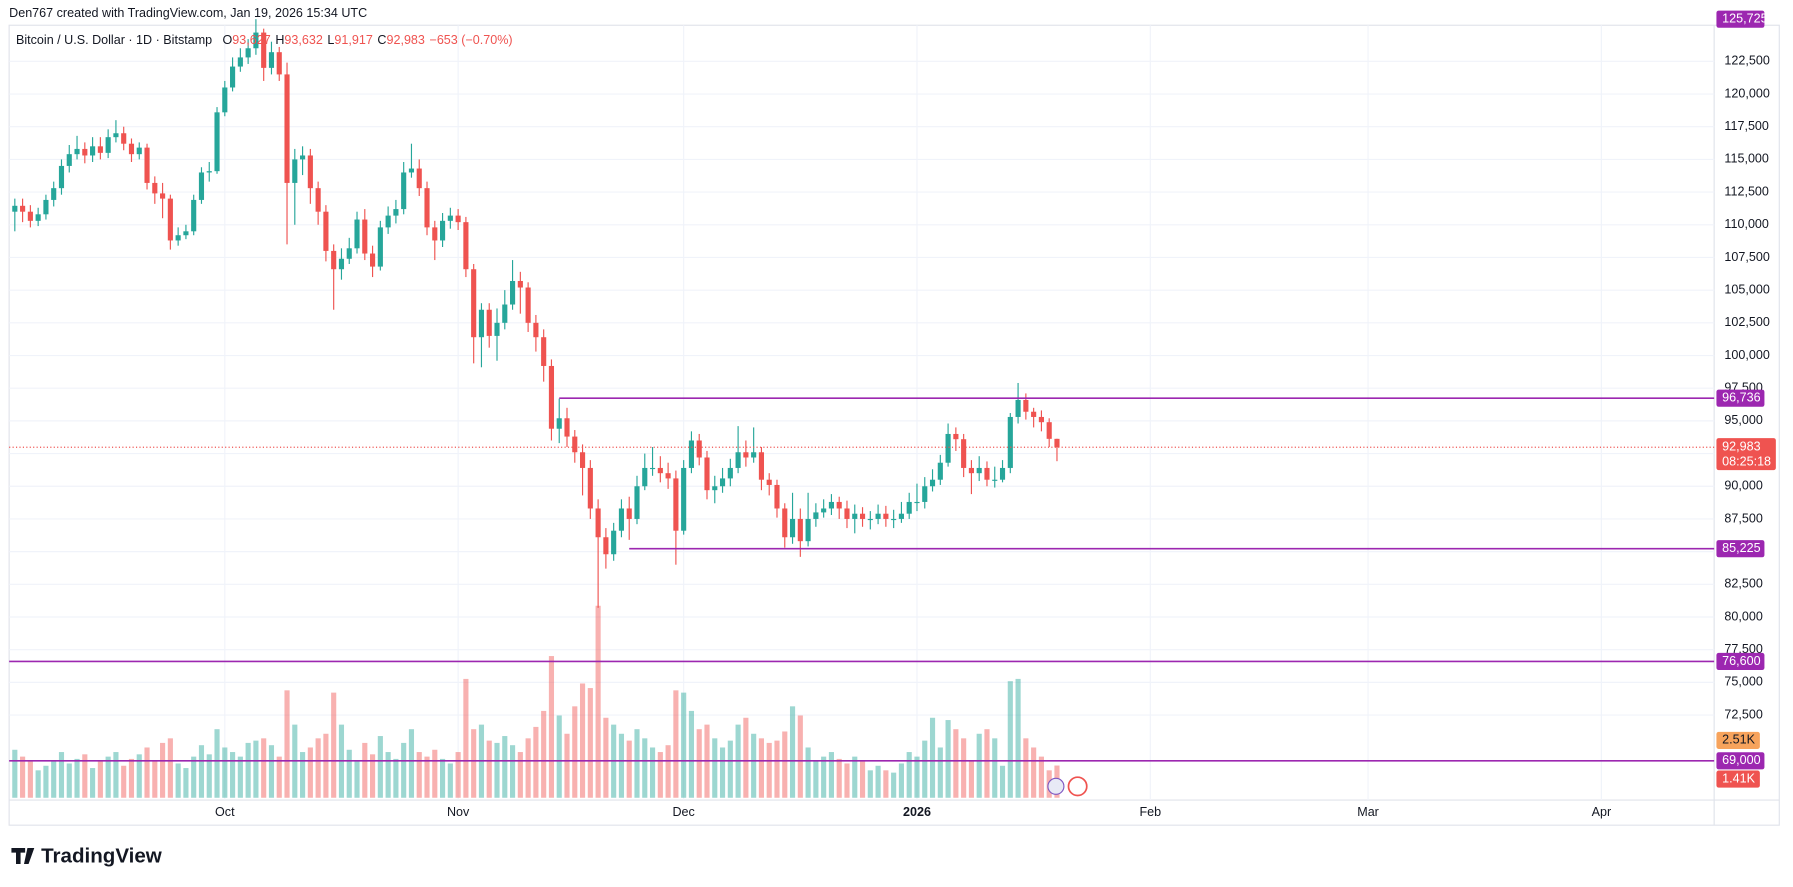 The image size is (1793, 887). What do you see at coordinates (1743, 420) in the screenshot?
I see `y-tick-label: 95,000` at bounding box center [1743, 420].